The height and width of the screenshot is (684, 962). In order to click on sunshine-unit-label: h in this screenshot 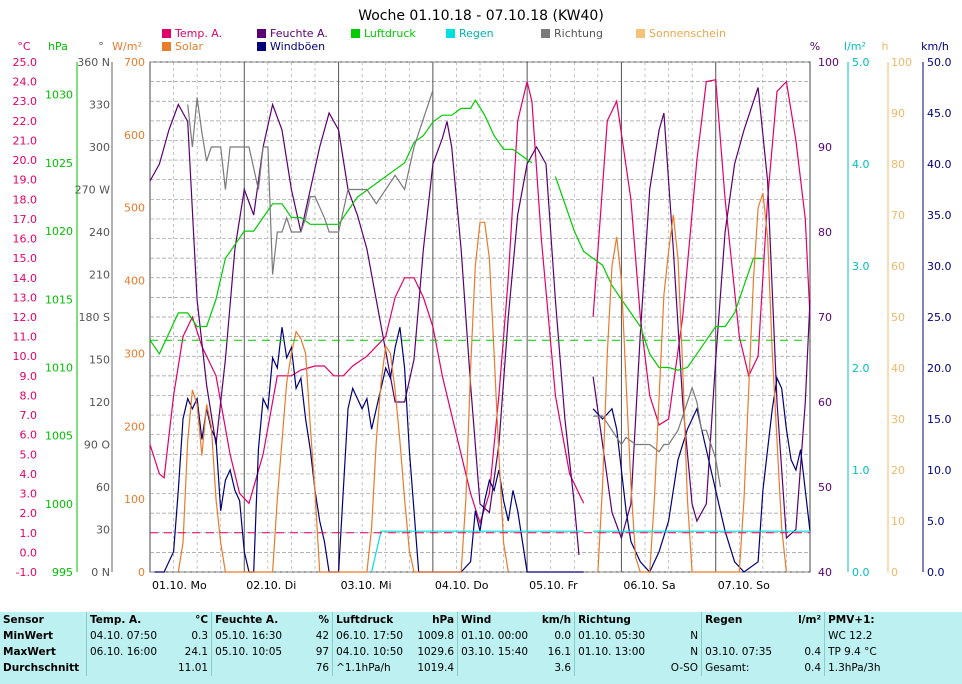, I will do `click(885, 46)`.